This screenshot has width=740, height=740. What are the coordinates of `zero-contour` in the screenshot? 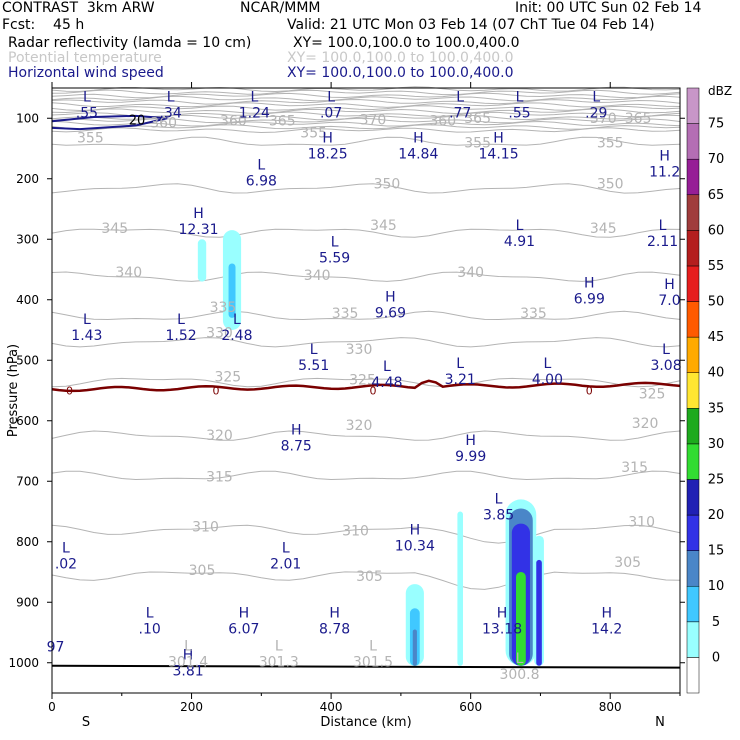 It's located at (366, 386).